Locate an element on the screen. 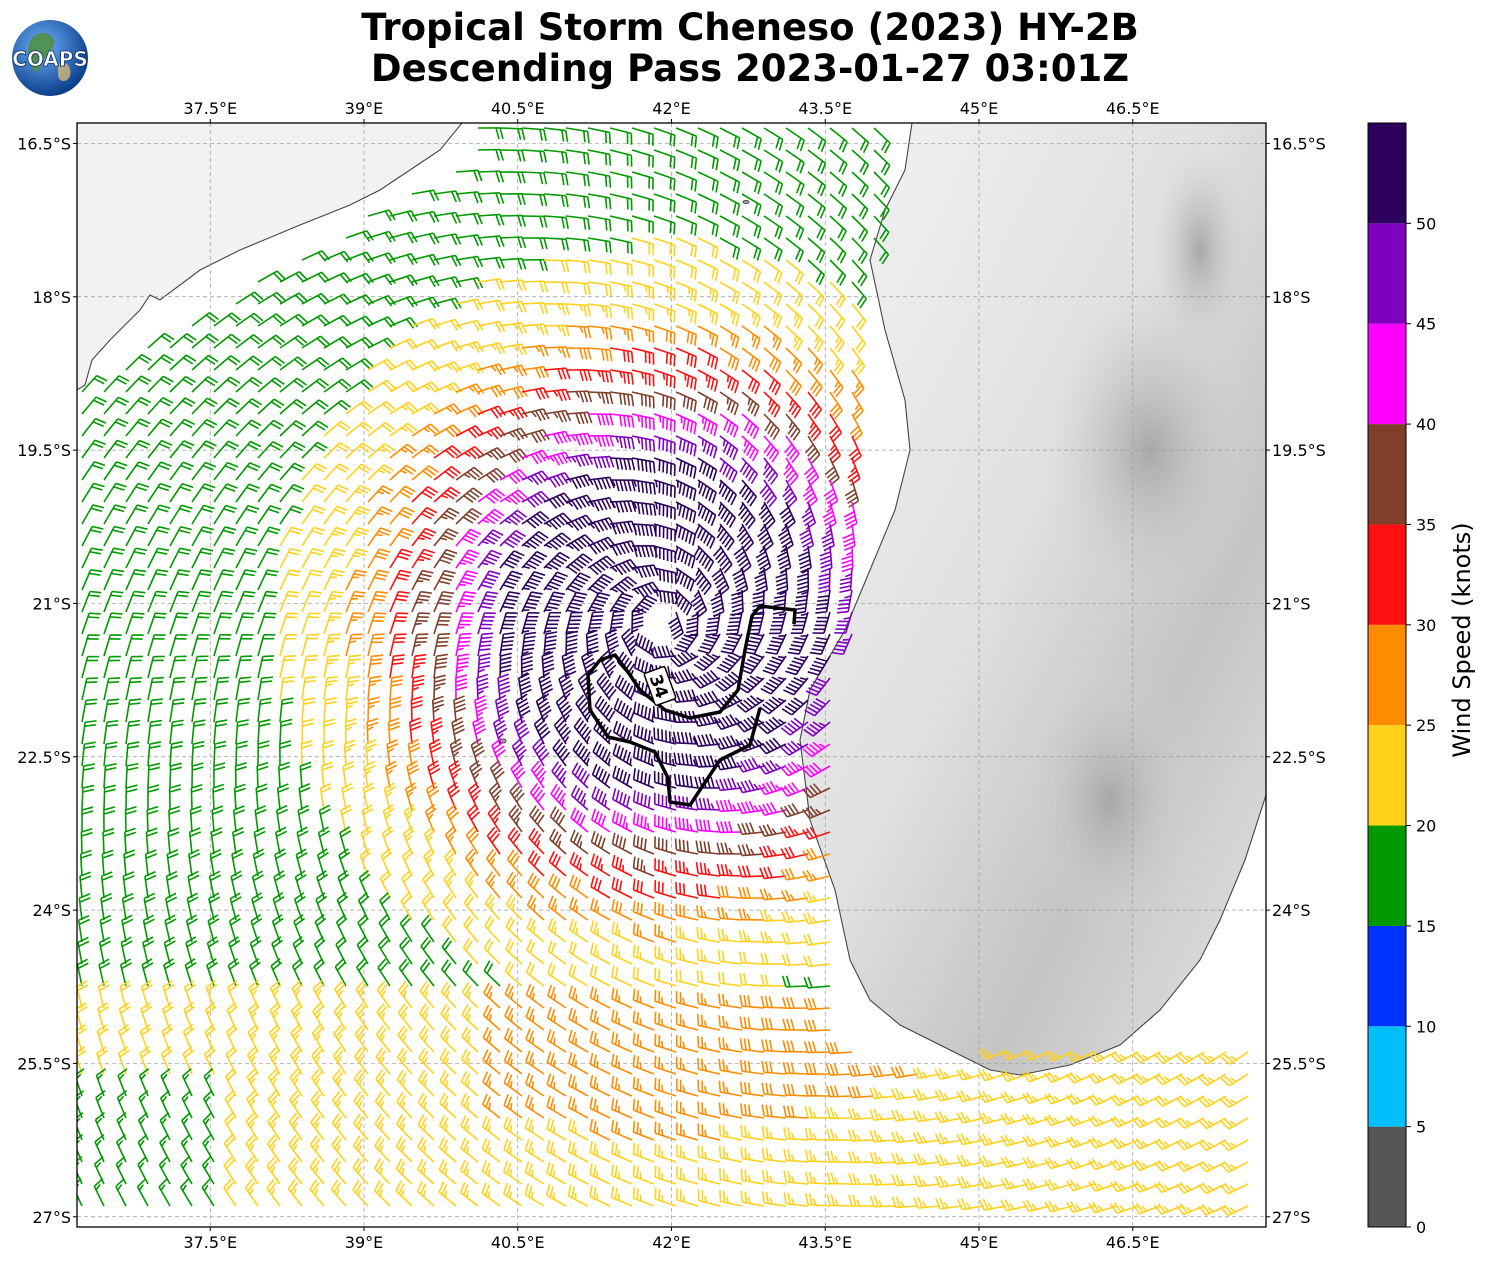  lon-tick-label: 42°E is located at coordinates (671, 1242).